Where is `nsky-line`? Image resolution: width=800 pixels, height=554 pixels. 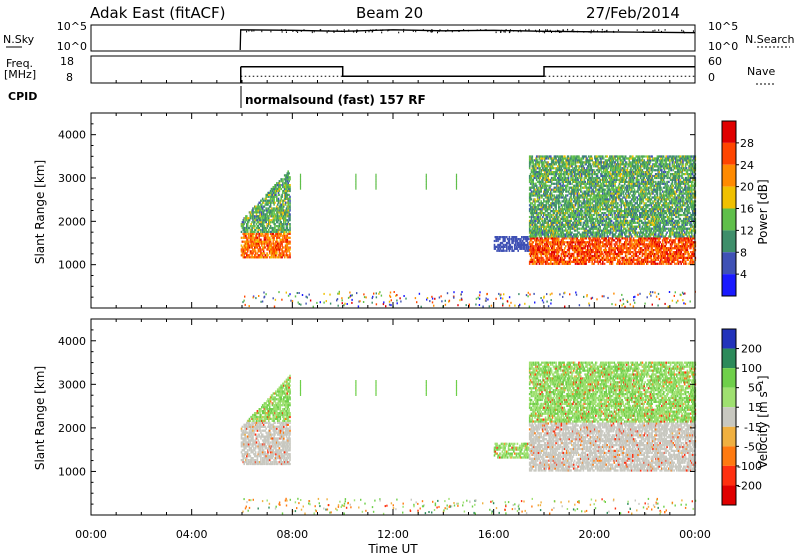
nsky-line is located at coordinates (467, 40).